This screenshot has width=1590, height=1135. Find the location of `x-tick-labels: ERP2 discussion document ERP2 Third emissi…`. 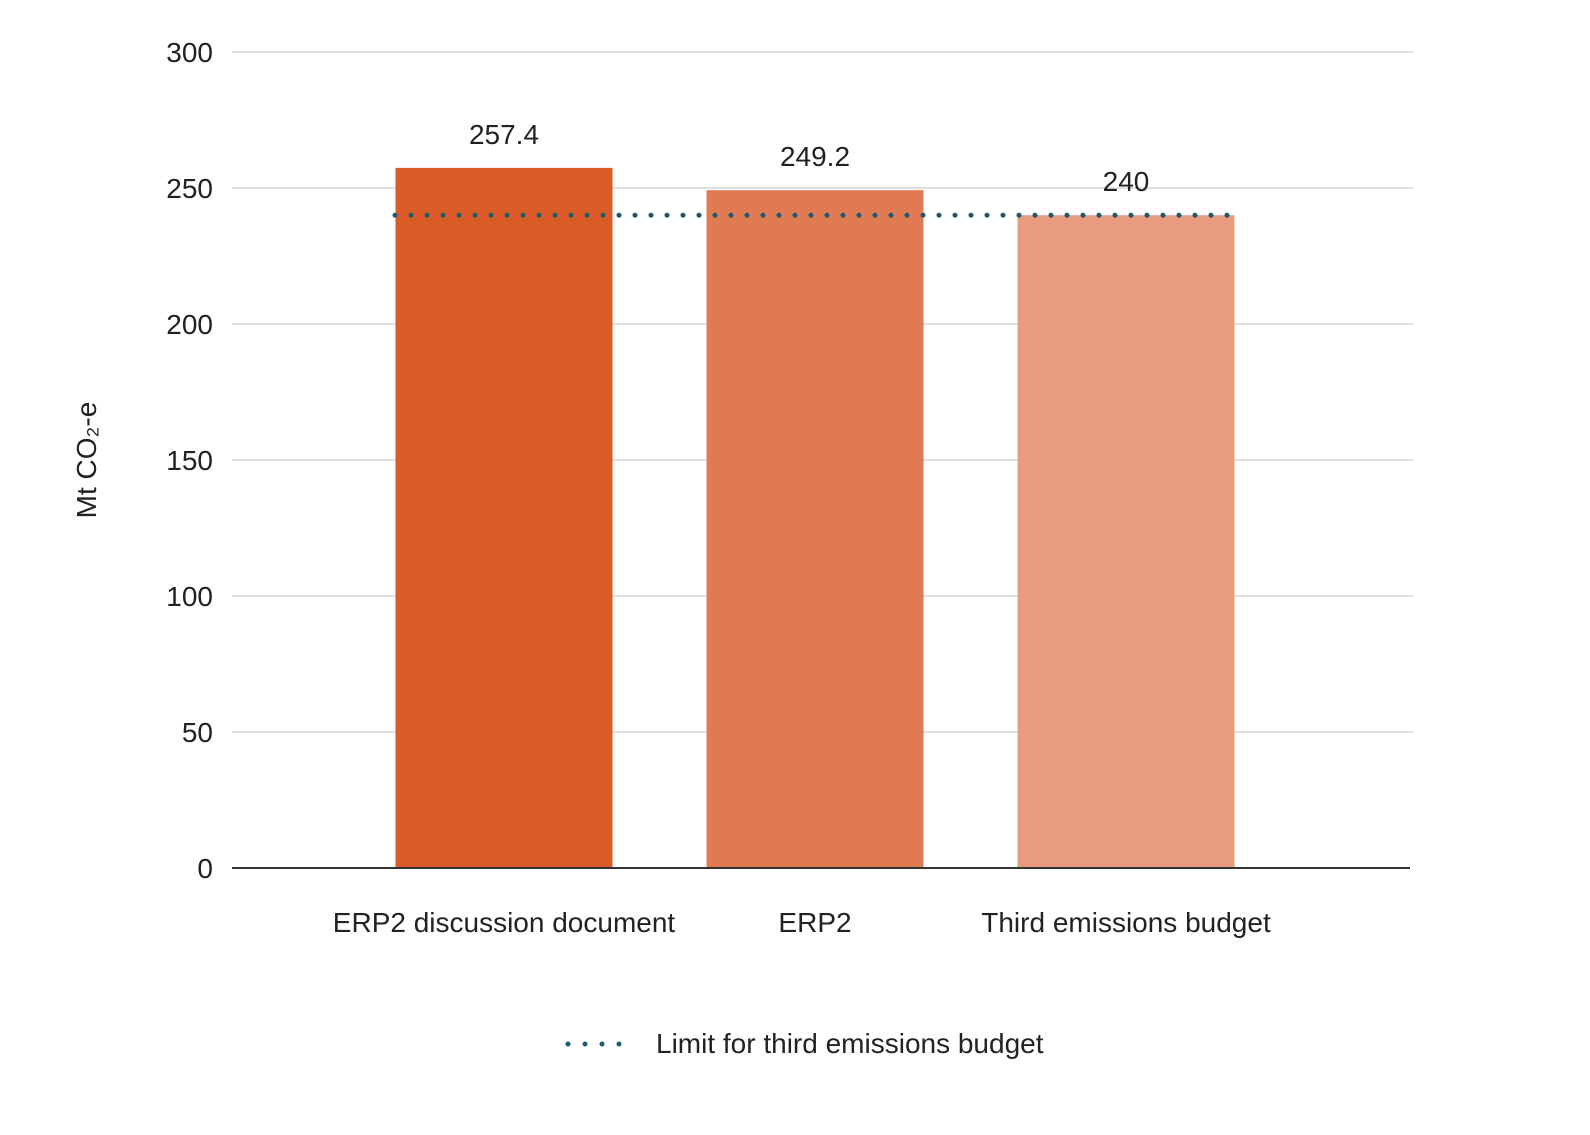

x-tick-labels: ERP2 discussion document ERP2 Third emissi… is located at coordinates (802, 922).